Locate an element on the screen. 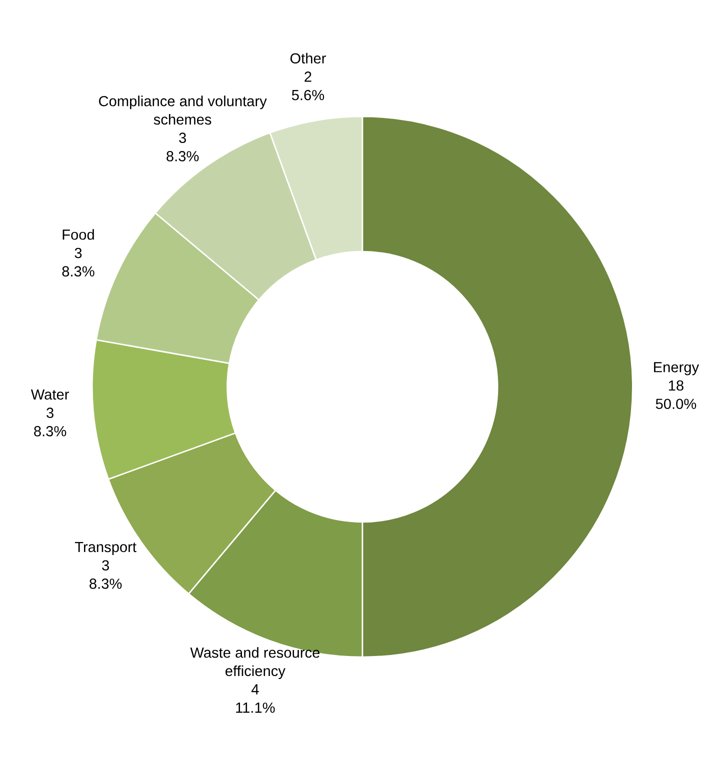 The image size is (719, 760). slice-label: Energy is located at coordinates (677, 369).